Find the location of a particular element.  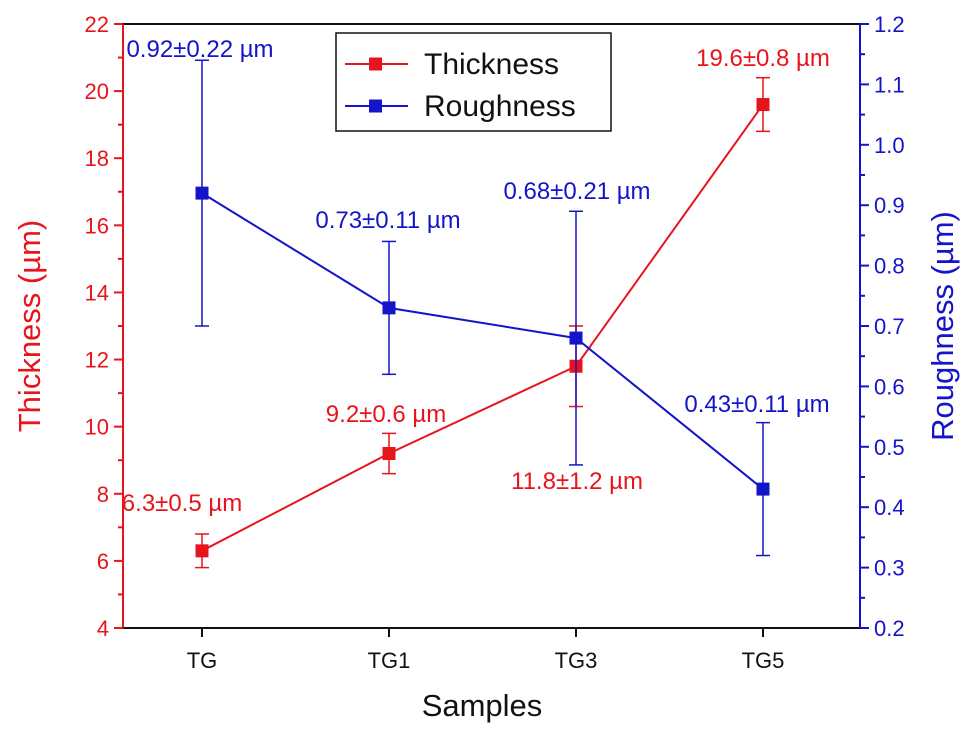

y-axis-left-label: Thickness (µm) is located at coordinates (29, 326).